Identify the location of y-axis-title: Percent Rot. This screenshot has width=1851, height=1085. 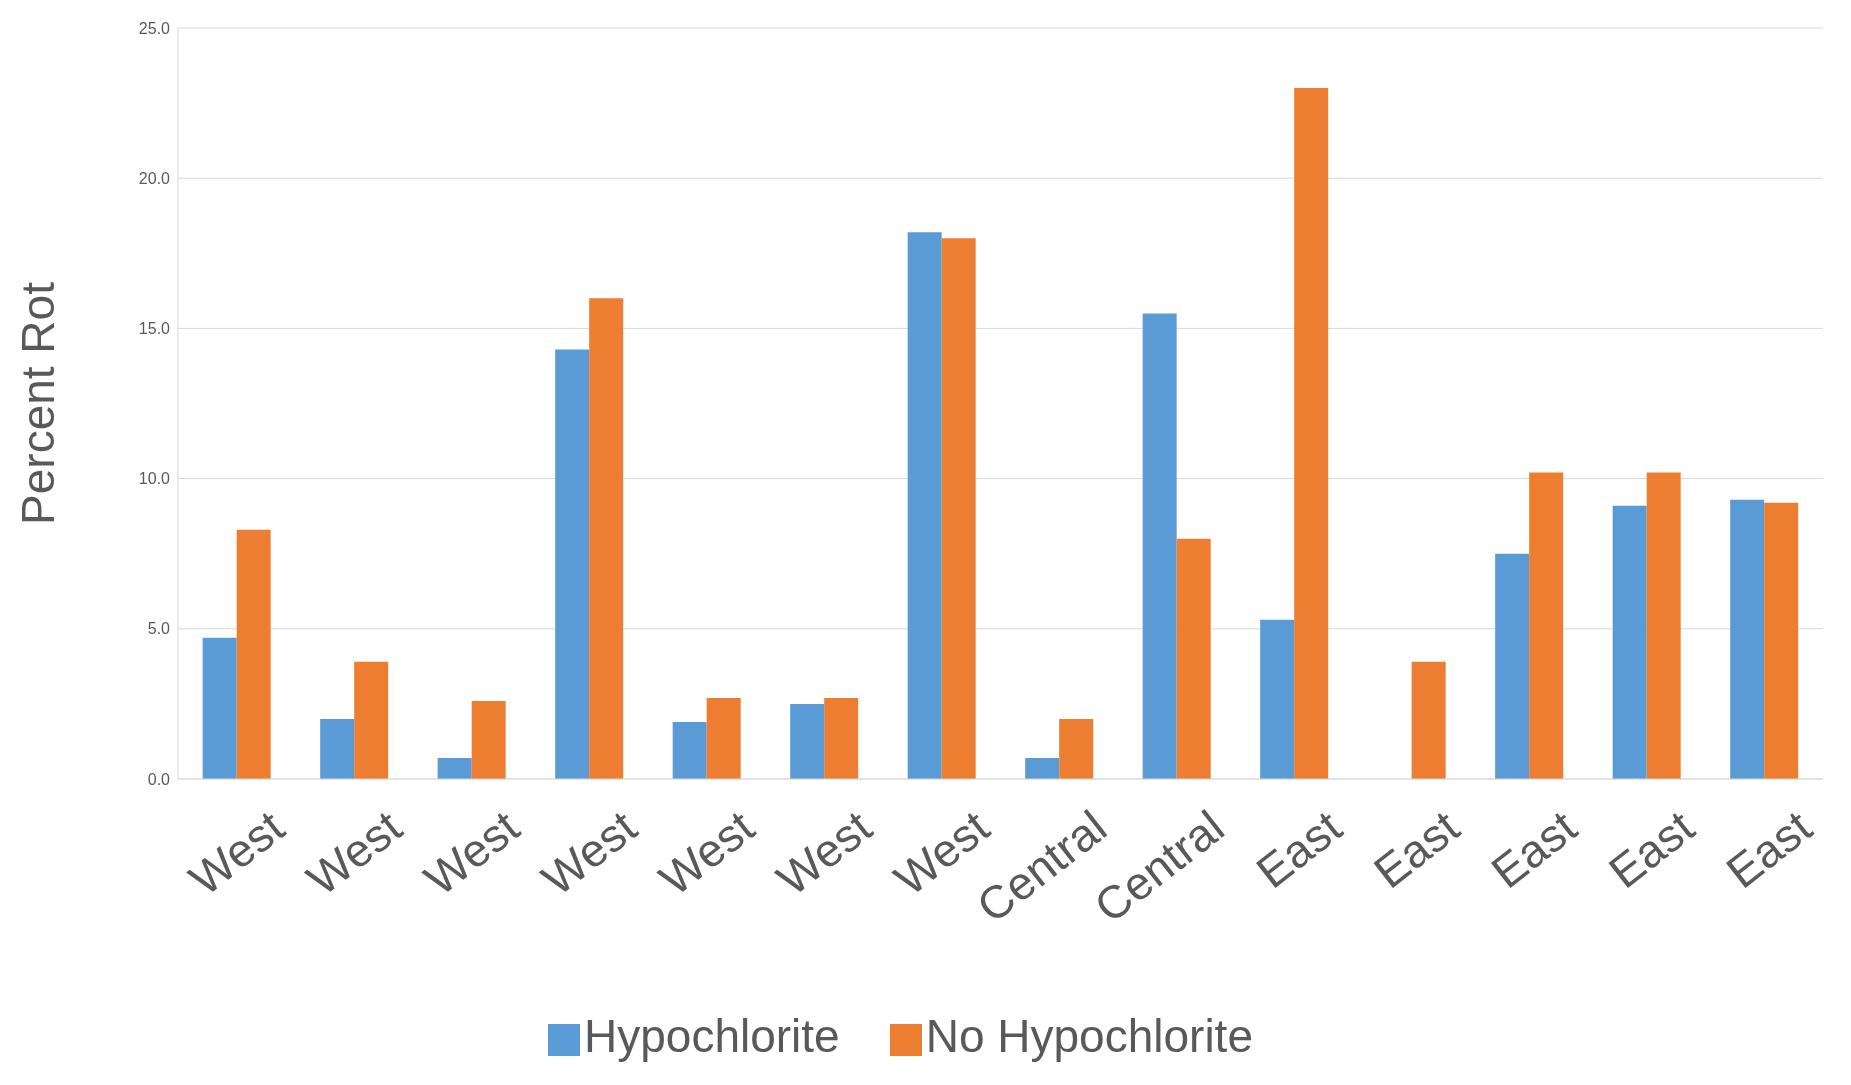
(38, 403).